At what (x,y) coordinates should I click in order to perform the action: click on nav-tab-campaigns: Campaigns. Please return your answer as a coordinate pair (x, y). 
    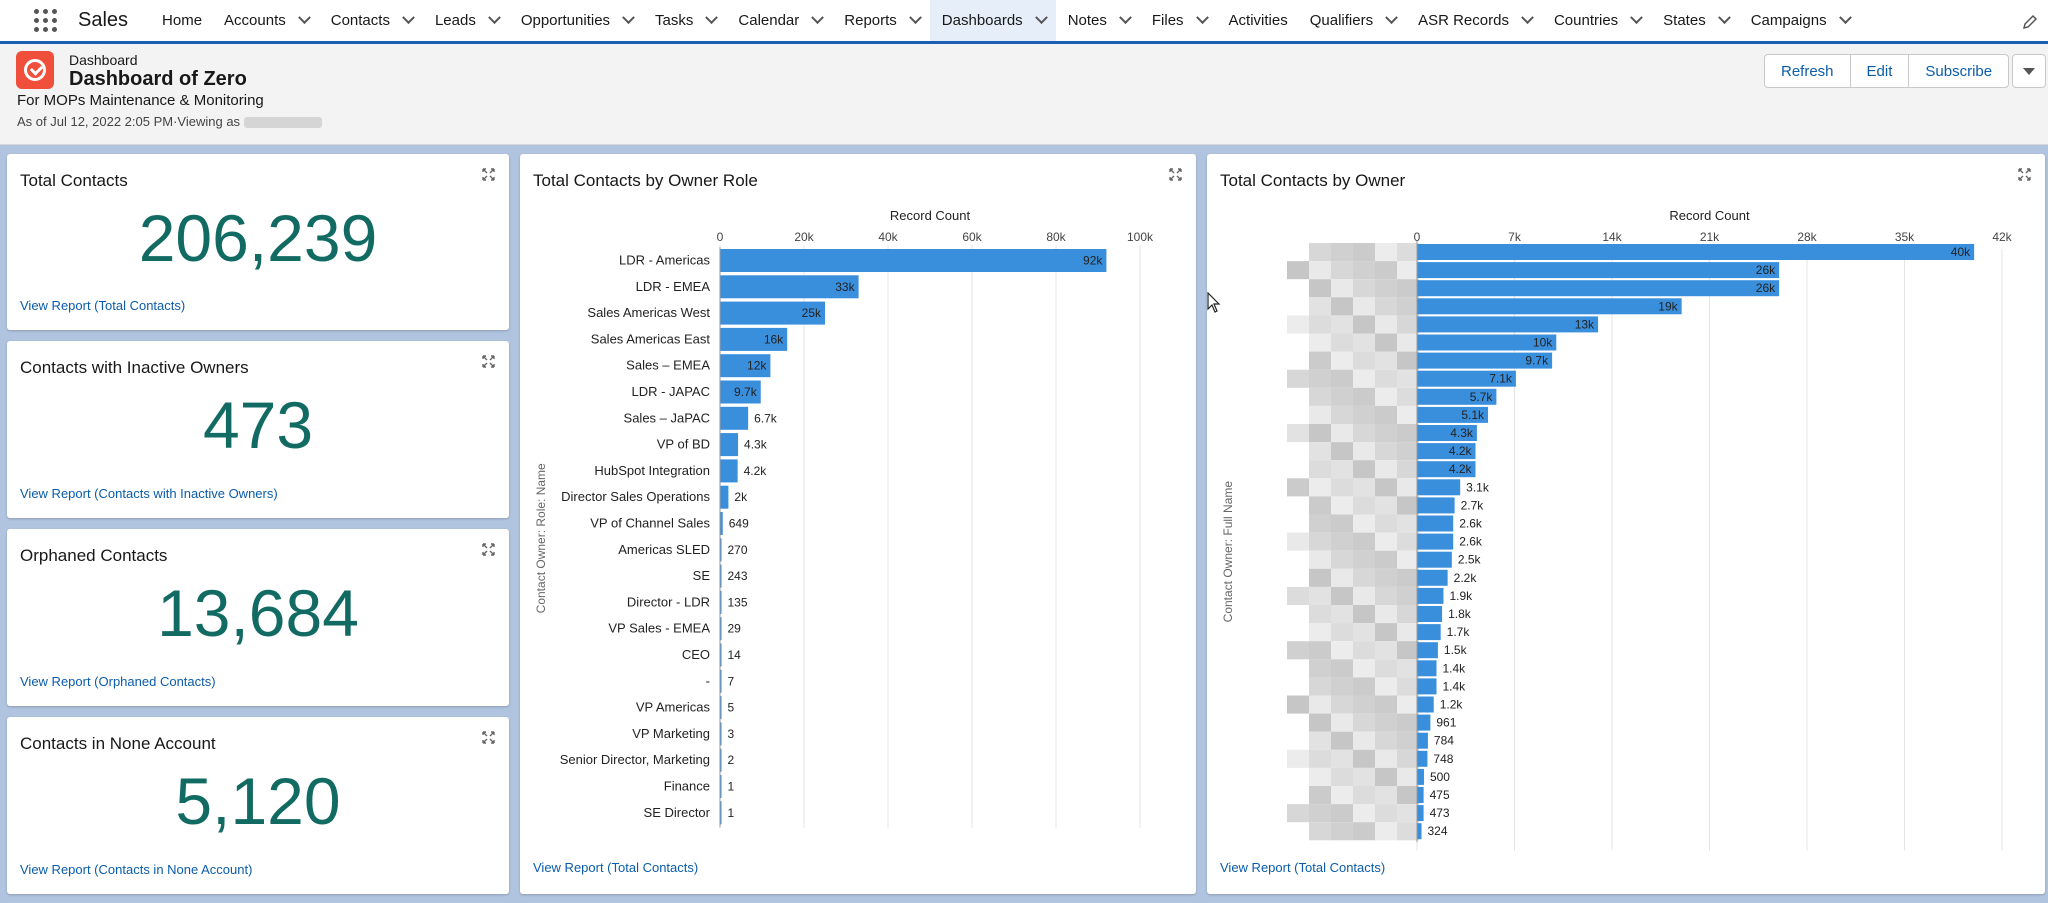
    Looking at the image, I should click on (1799, 20).